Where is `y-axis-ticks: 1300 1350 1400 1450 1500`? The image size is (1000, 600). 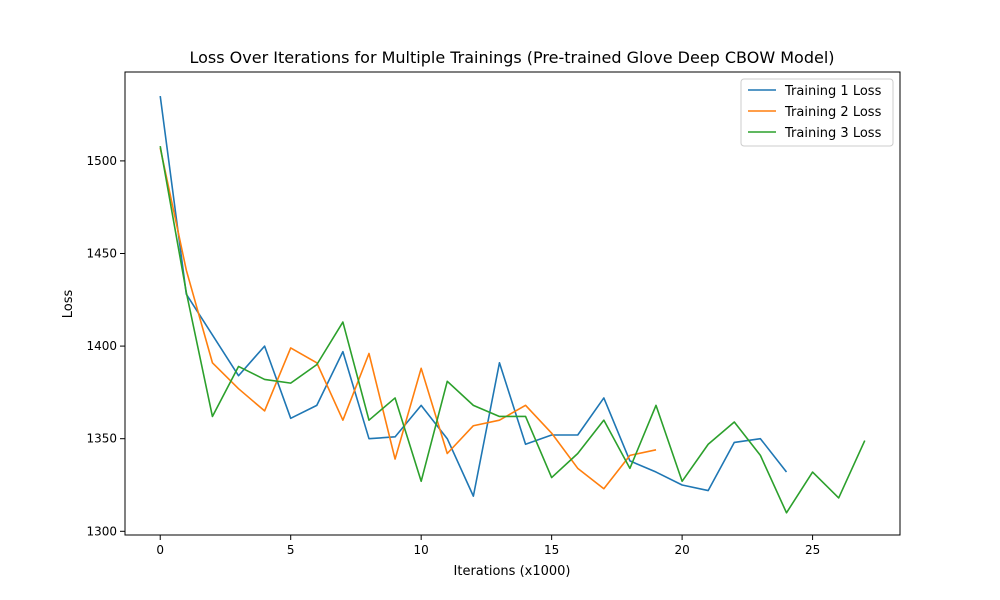
y-axis-ticks: 1300 1350 1400 1450 1500 is located at coordinates (105, 346).